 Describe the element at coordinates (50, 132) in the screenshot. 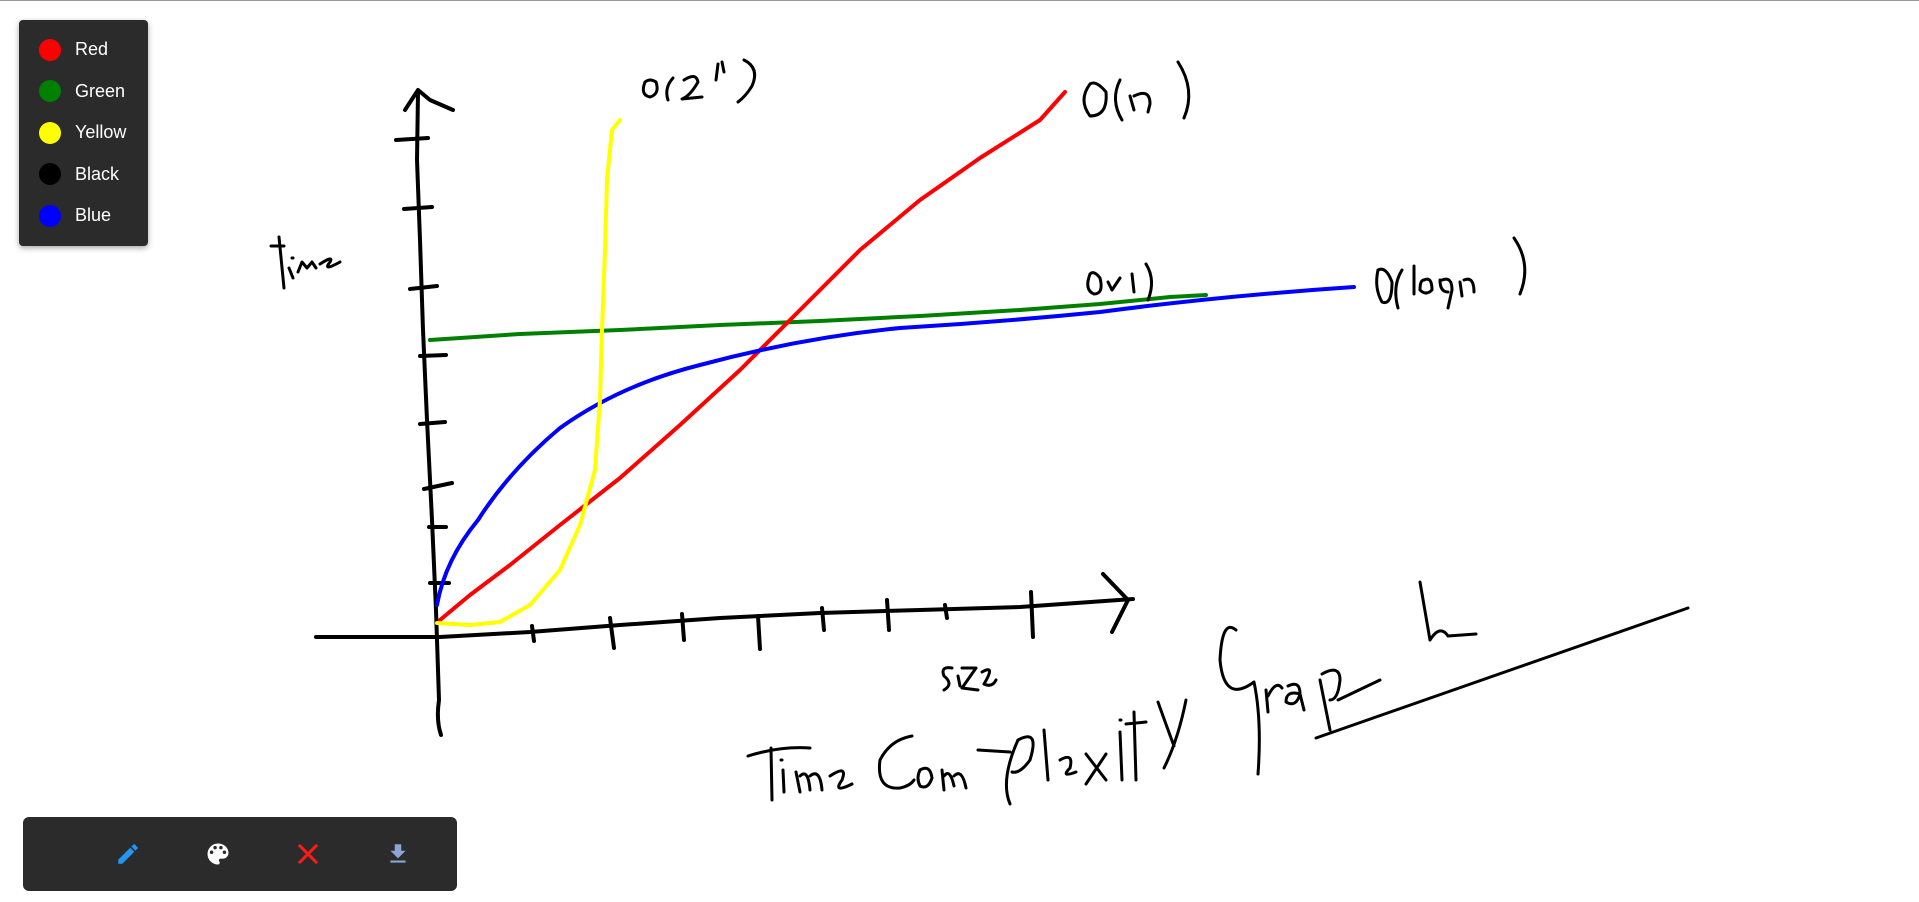

I see `yellow-swatch-icon` at that location.